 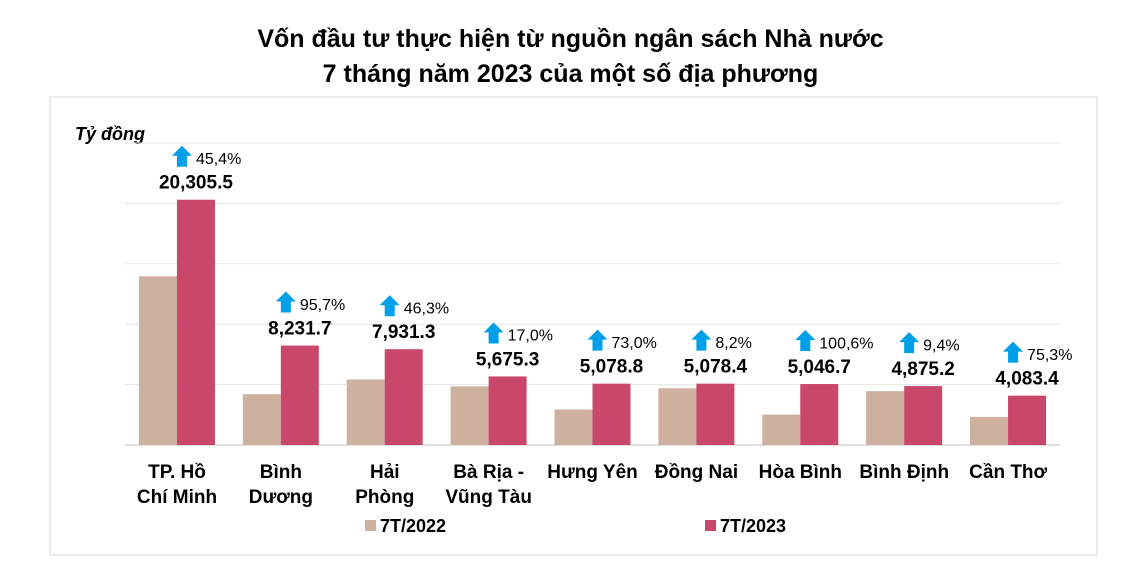 What do you see at coordinates (196, 183) in the screenshot?
I see `data-label: 20,305.5` at bounding box center [196, 183].